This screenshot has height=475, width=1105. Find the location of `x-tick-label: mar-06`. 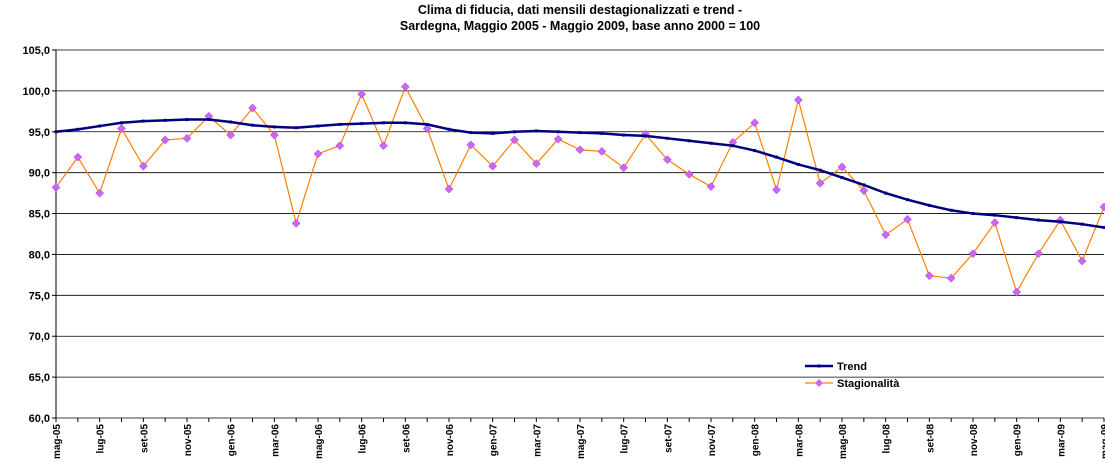

x-tick-label: mar-06 is located at coordinates (275, 440).